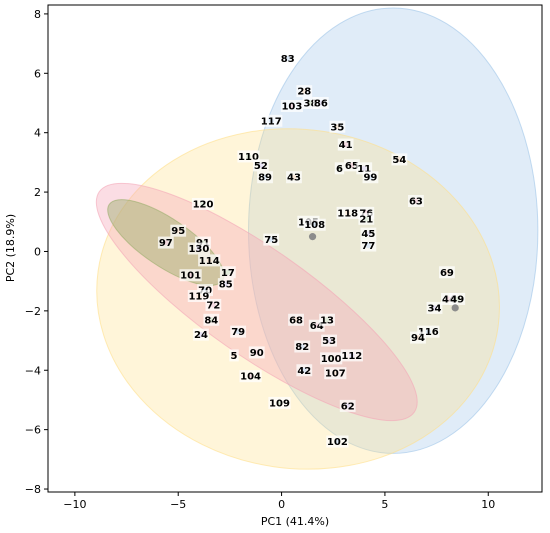 The height and width of the screenshot is (533, 550). I want to click on point-label: 100, so click(331, 359).